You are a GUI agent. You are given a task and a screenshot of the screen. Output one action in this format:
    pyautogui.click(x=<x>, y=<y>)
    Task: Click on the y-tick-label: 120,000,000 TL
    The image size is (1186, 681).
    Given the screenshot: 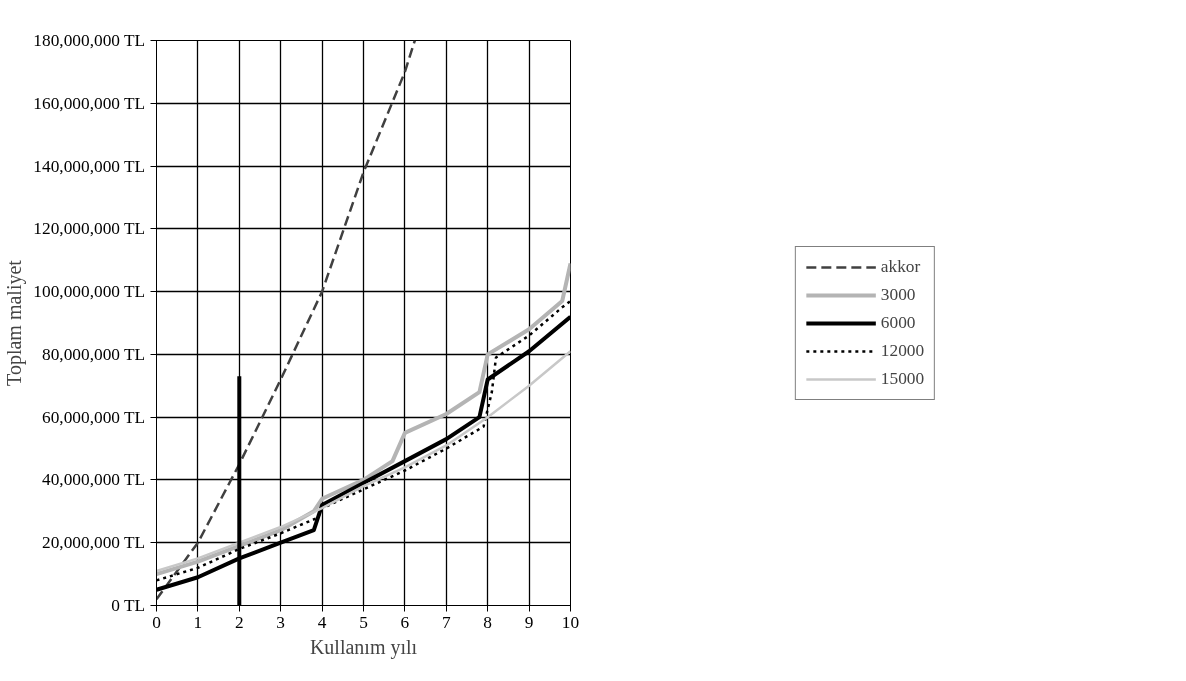 What is the action you would take?
    pyautogui.click(x=89, y=229)
    